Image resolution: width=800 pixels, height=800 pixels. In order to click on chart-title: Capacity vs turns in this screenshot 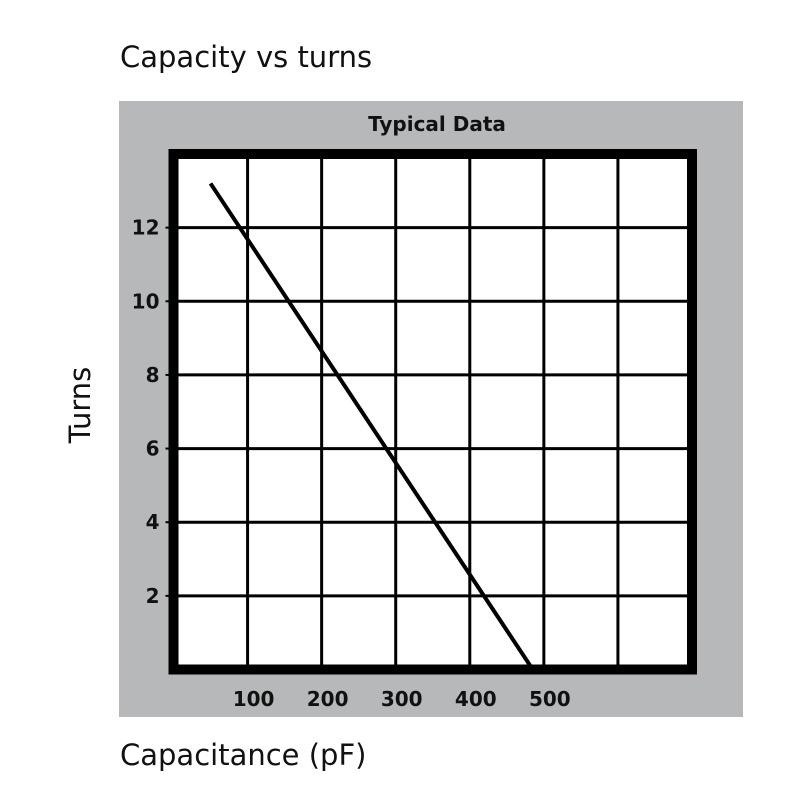, I will do `click(246, 57)`.